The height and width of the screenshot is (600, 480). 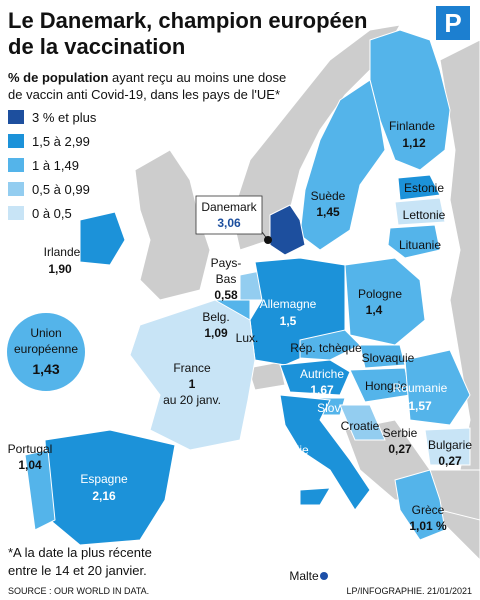 I want to click on irlande-shape, so click(x=102, y=238).